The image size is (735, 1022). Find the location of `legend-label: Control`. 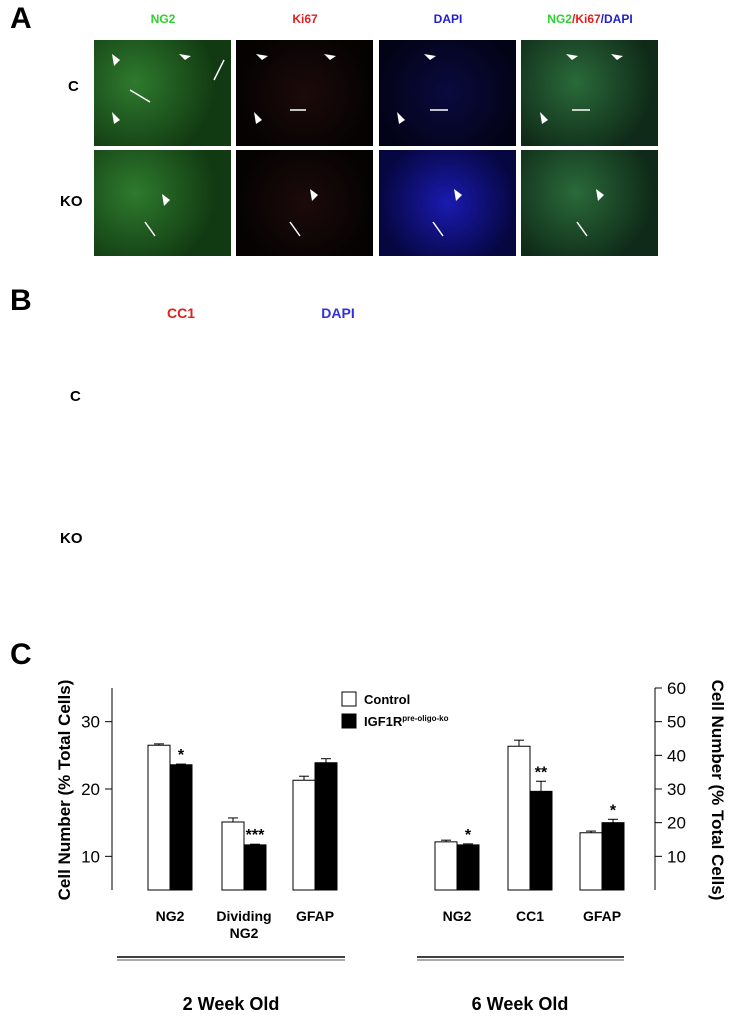

legend-label: Control is located at coordinates (387, 699).